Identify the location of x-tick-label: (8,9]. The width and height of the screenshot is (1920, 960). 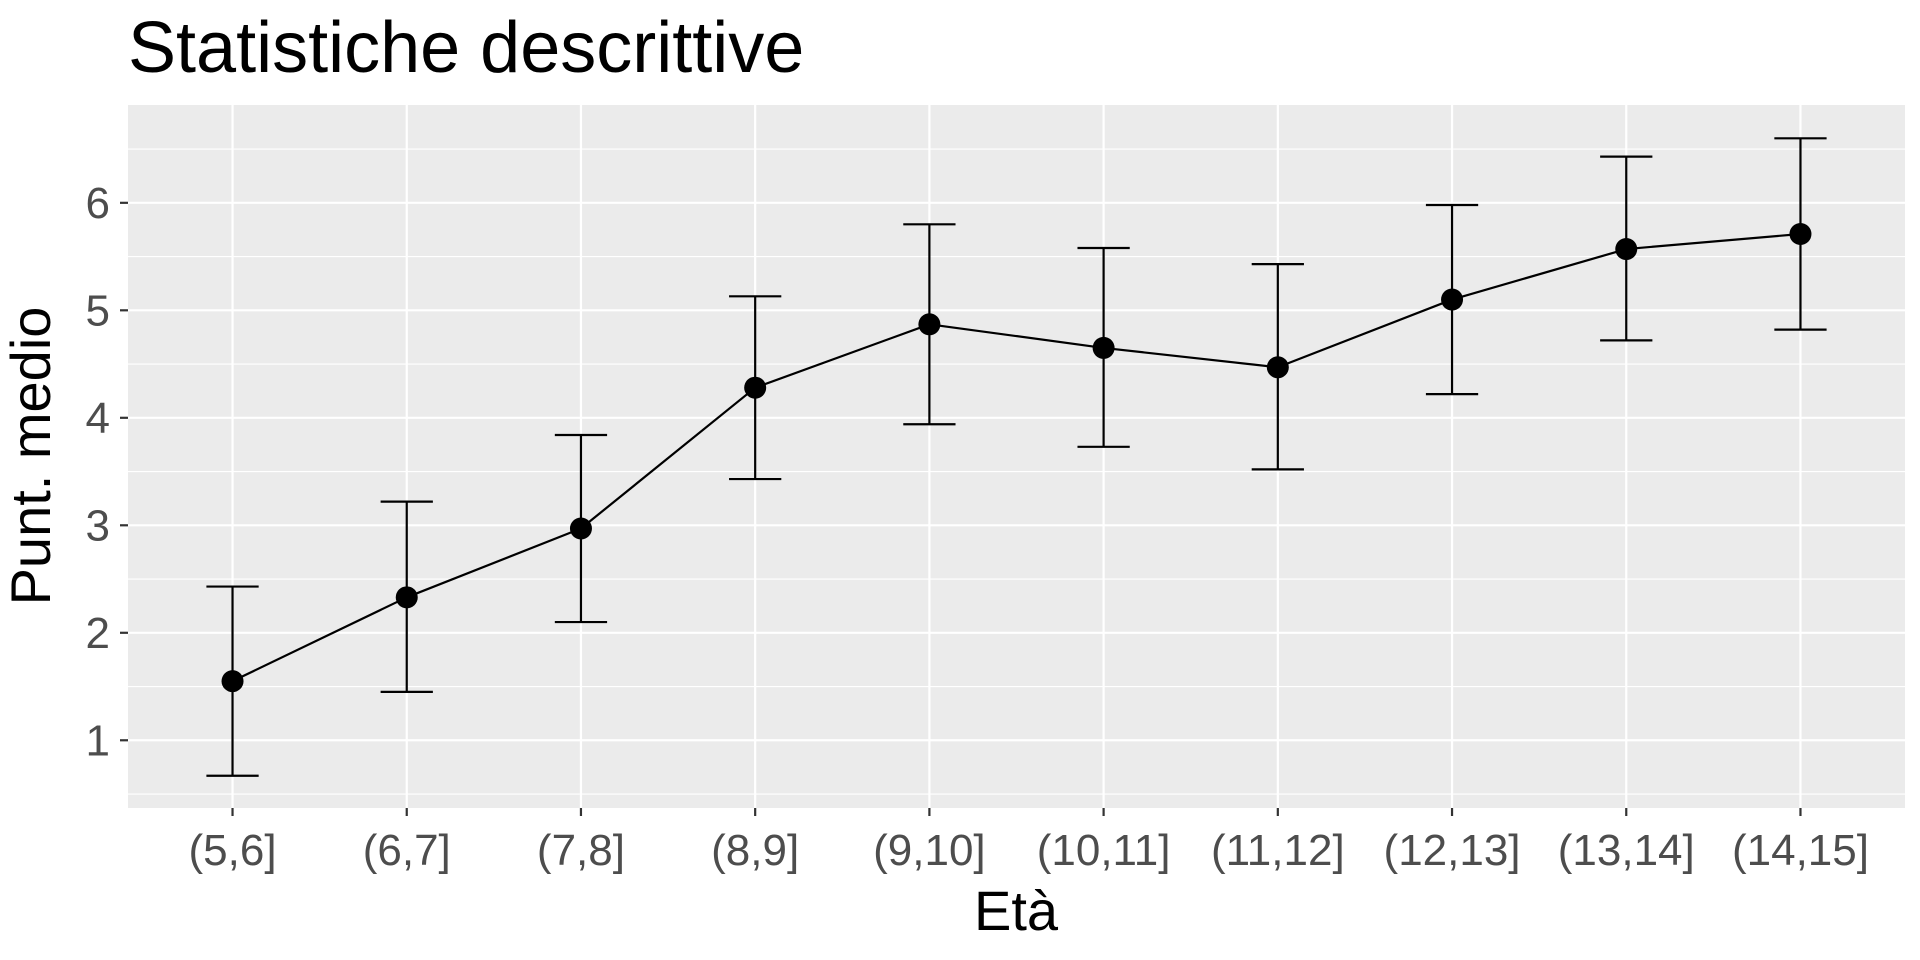
(755, 850).